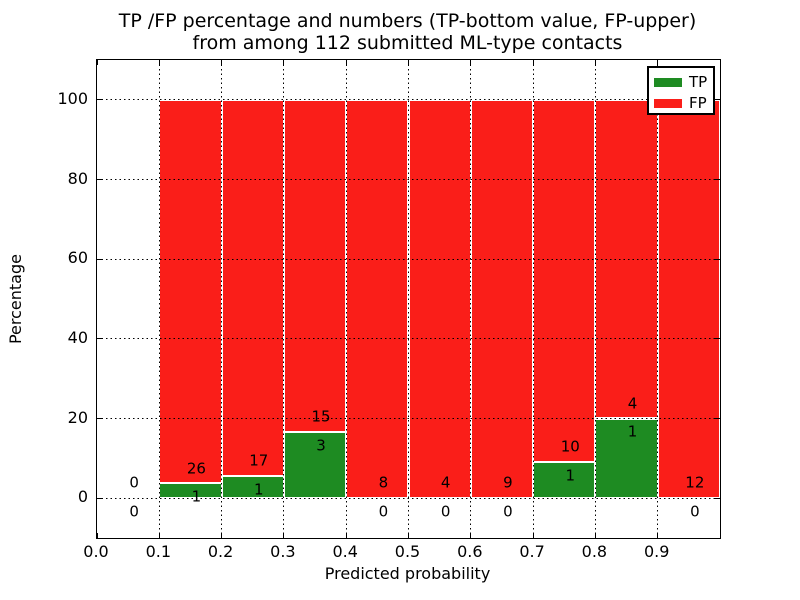  What do you see at coordinates (96, 551) in the screenshot?
I see `x-tick-label: 0.0` at bounding box center [96, 551].